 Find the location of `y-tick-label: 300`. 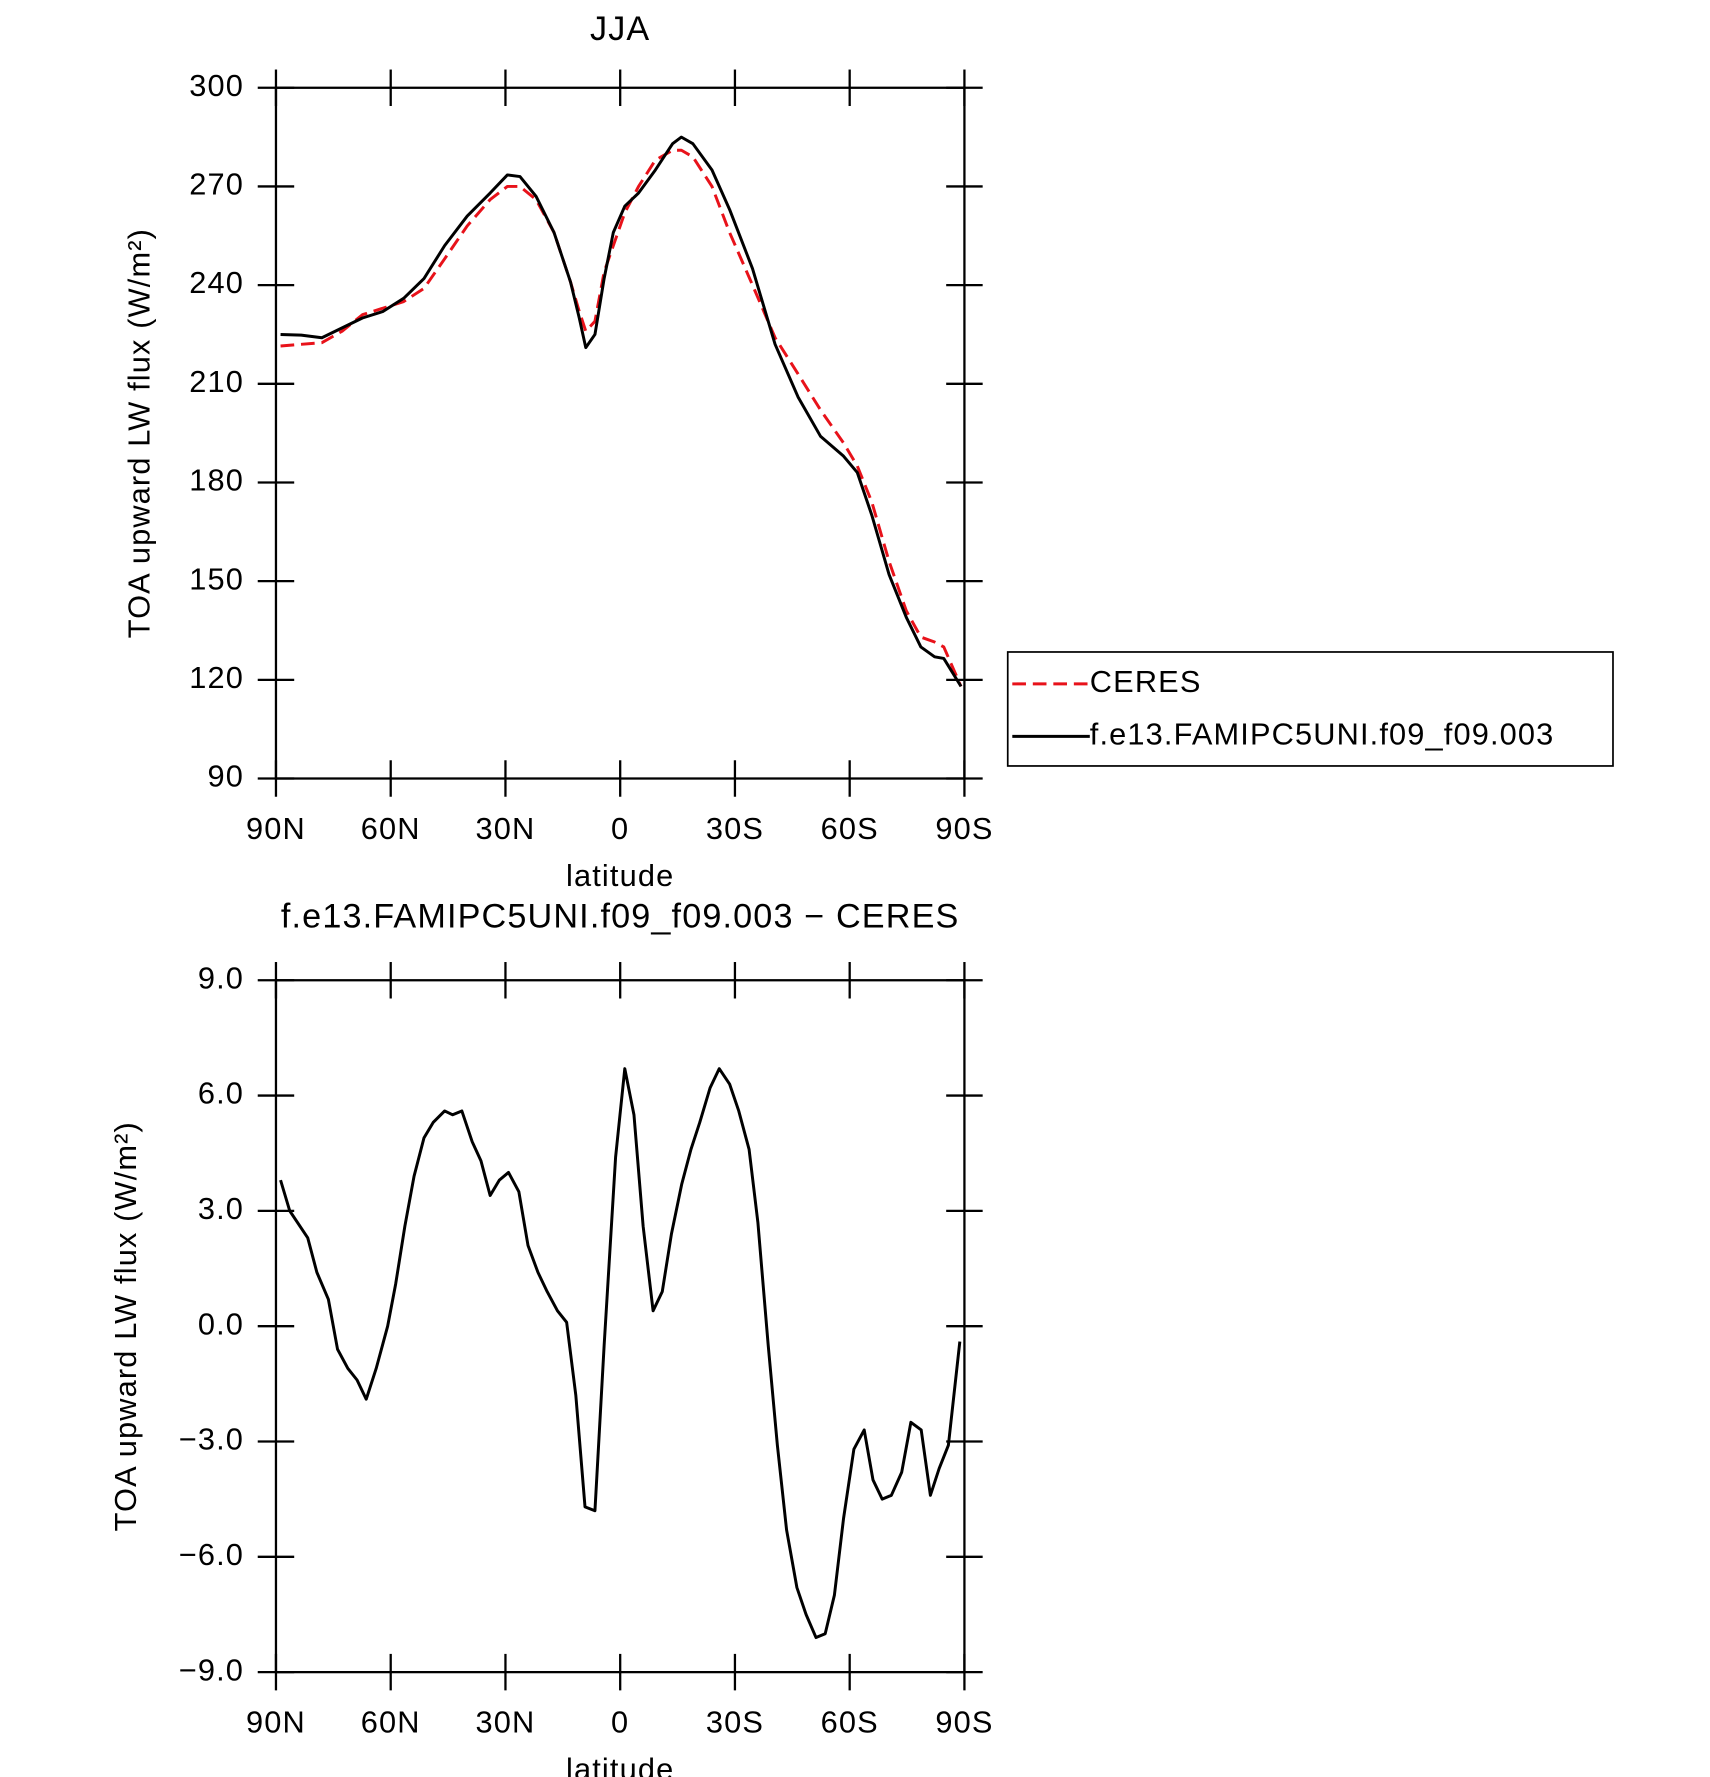

y-tick-label: 300 is located at coordinates (216, 85).